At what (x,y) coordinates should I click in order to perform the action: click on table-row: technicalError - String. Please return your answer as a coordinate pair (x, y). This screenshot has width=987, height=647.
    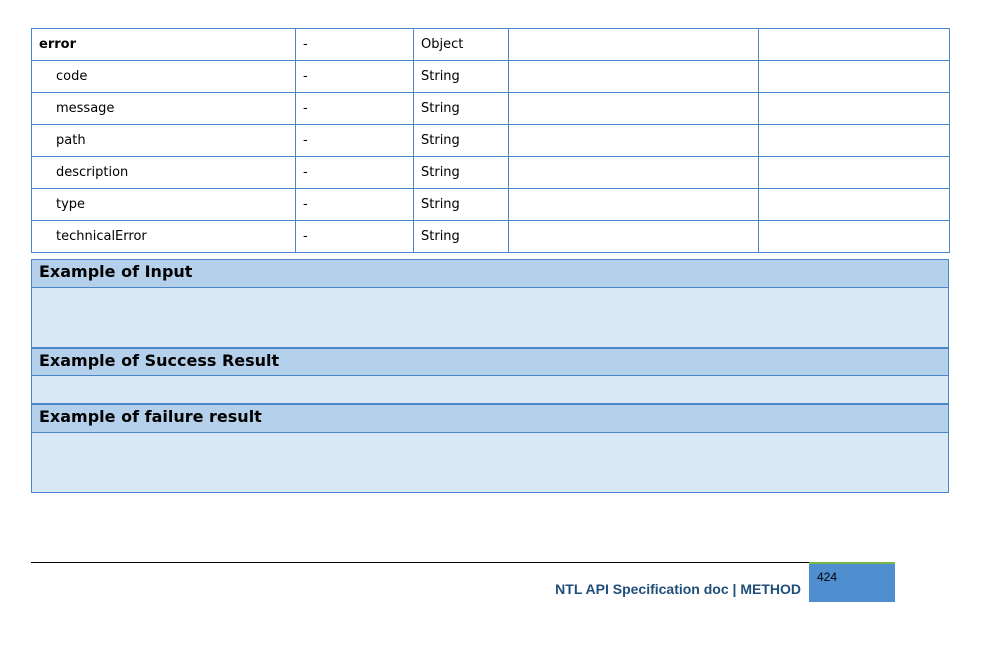
    Looking at the image, I should click on (490, 236).